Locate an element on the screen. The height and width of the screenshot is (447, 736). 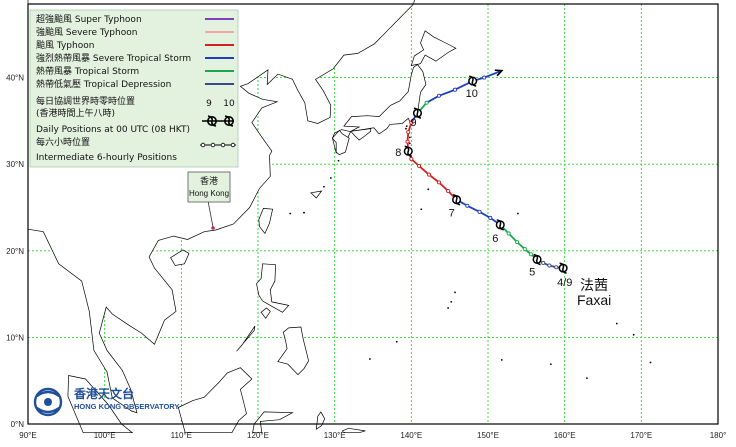
legend-item-label: 熱帶風暴 Tropical Storm is located at coordinates (87, 71).